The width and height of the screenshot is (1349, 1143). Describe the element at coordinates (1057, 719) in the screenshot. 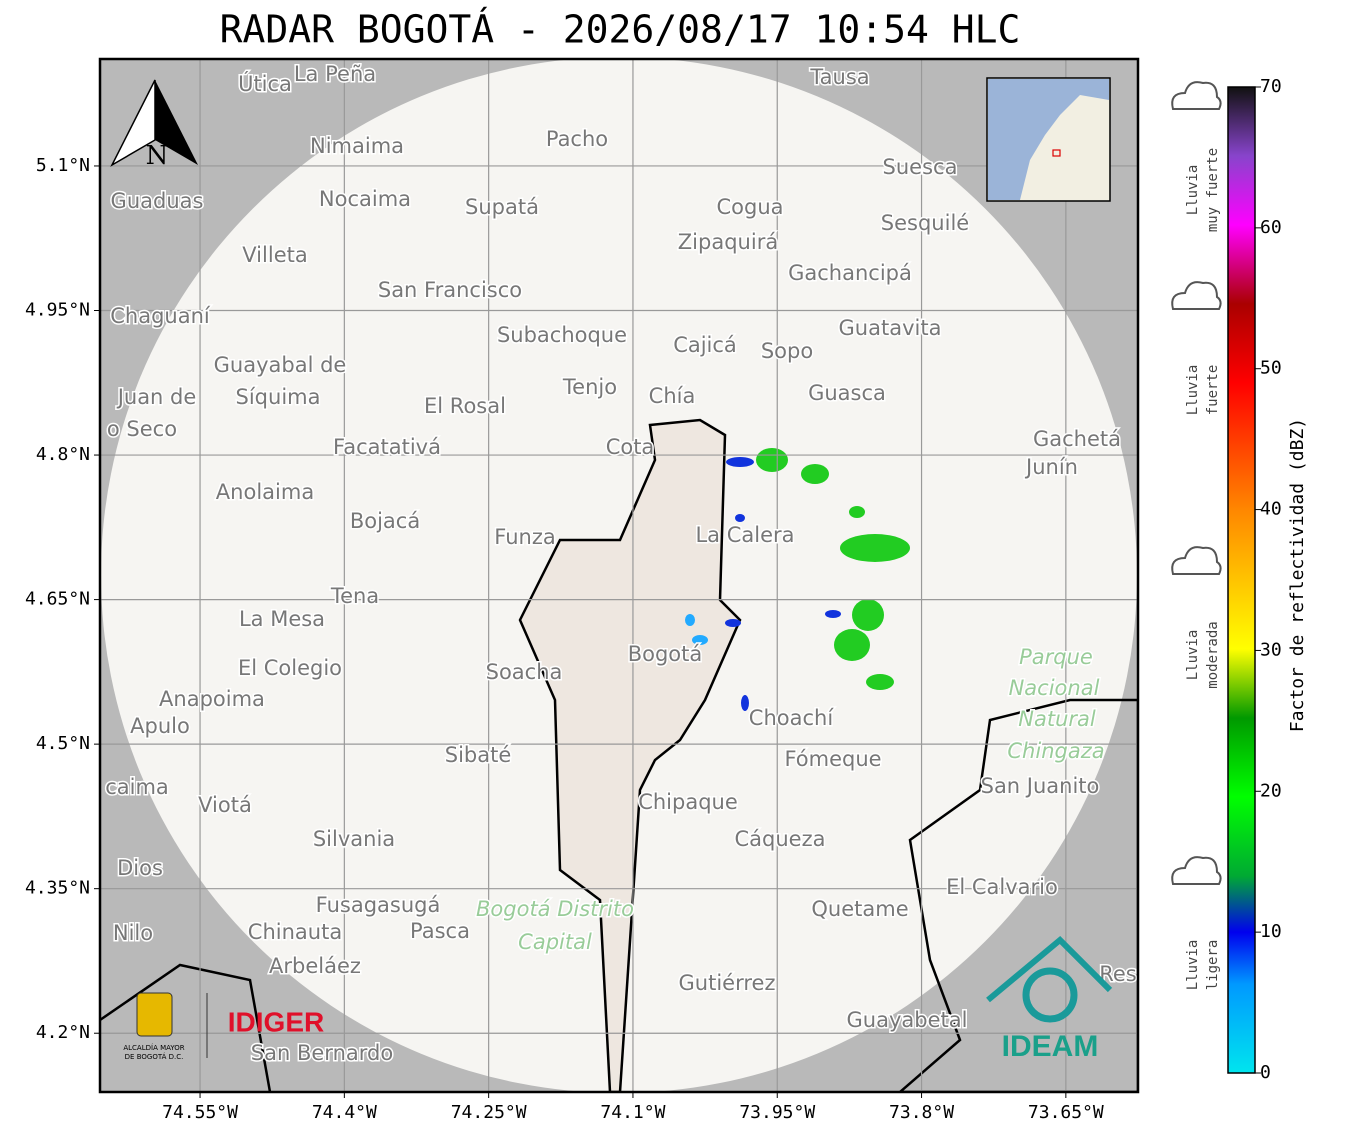

I see `place-label: Natural` at that location.